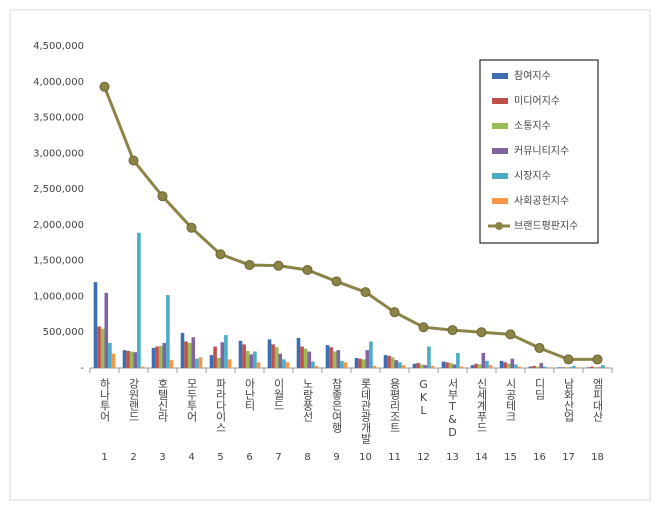 Image resolution: width=660 pixels, height=510 pixels. I want to click on y-tick-label: 2,500,000, so click(58, 189).